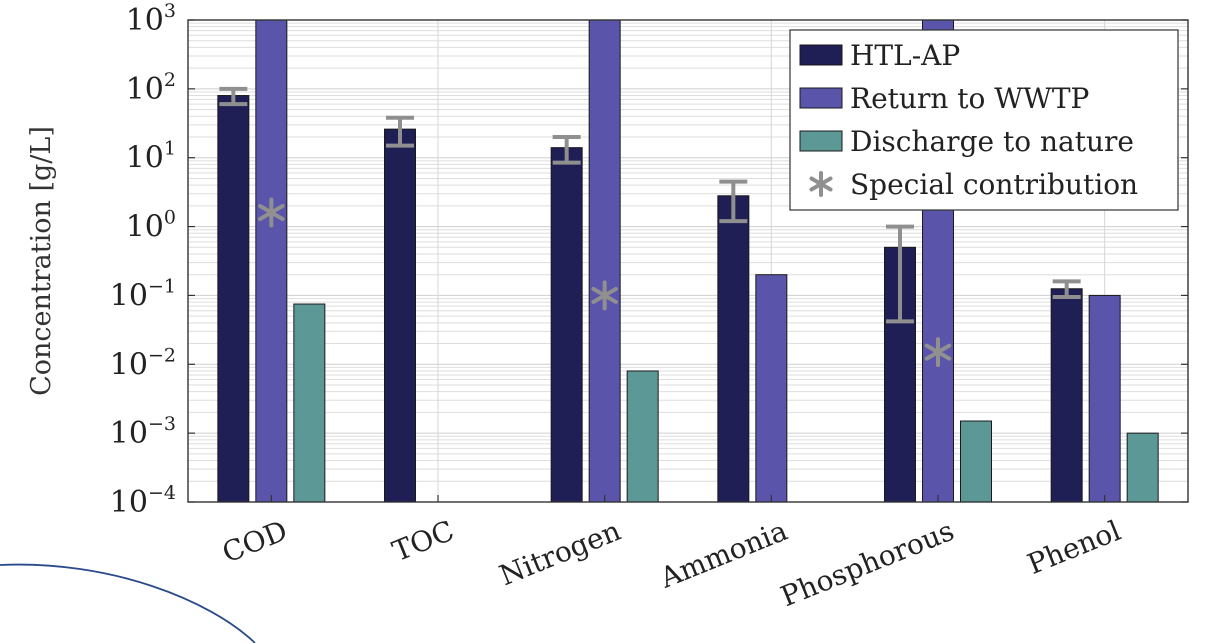  I want to click on y-tick-label: 10⁻¹, so click(143, 294).